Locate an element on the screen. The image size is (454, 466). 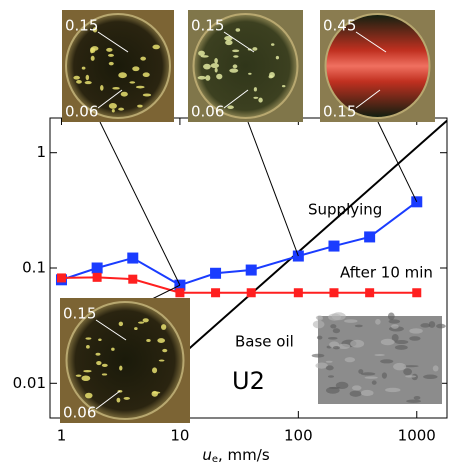
x-axis-label: ue, mm/s is located at coordinates (235, 456).